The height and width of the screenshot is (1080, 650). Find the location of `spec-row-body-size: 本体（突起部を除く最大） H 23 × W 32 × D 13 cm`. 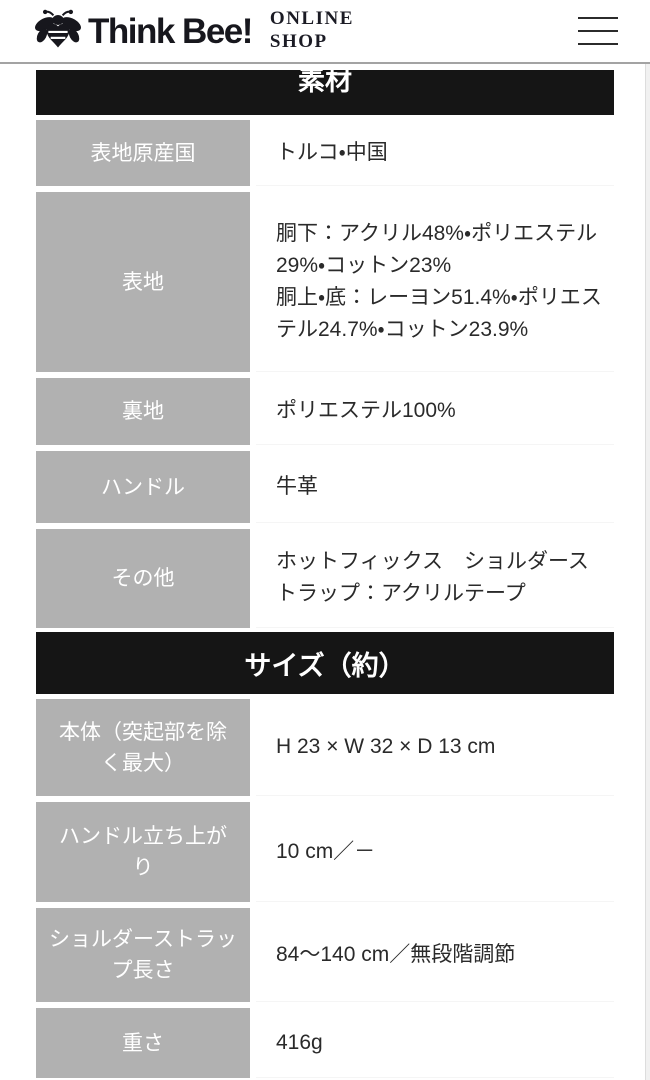

spec-row-body-size: 本体（突起部を除く最大） H 23 × W 32 × D 13 cm is located at coordinates (325, 747).